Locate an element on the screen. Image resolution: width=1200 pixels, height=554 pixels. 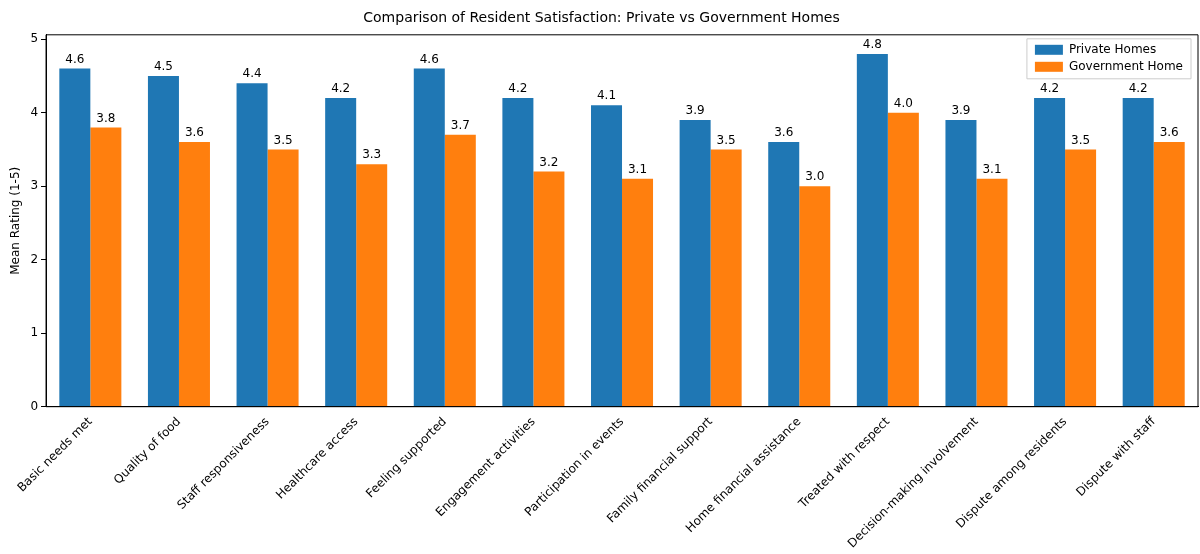
y-tick-label: 4 is located at coordinates (34, 111).